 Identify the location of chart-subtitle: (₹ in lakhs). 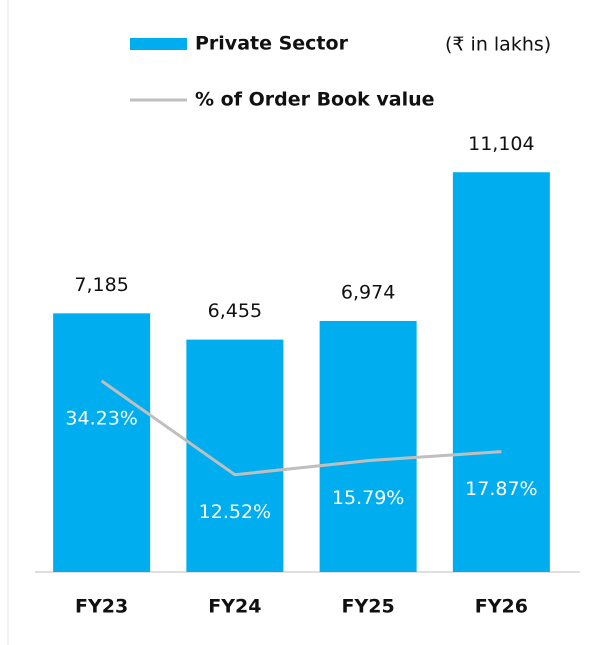
(498, 45).